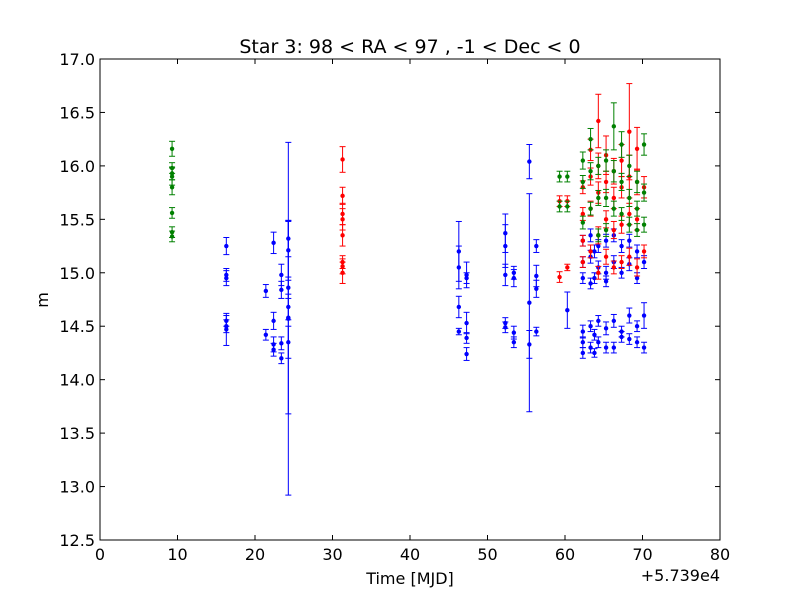 Image resolution: width=800 pixels, height=600 pixels. What do you see at coordinates (77, 540) in the screenshot?
I see `y-tick-label: 12.5` at bounding box center [77, 540].